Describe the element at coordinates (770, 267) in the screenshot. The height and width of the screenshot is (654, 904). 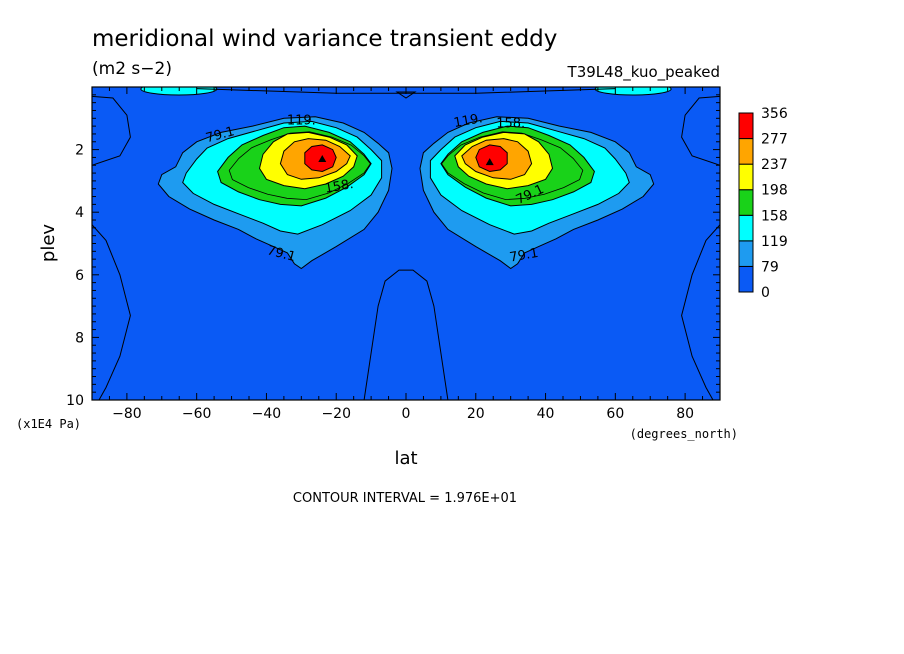
I see `legend-label: 79` at that location.